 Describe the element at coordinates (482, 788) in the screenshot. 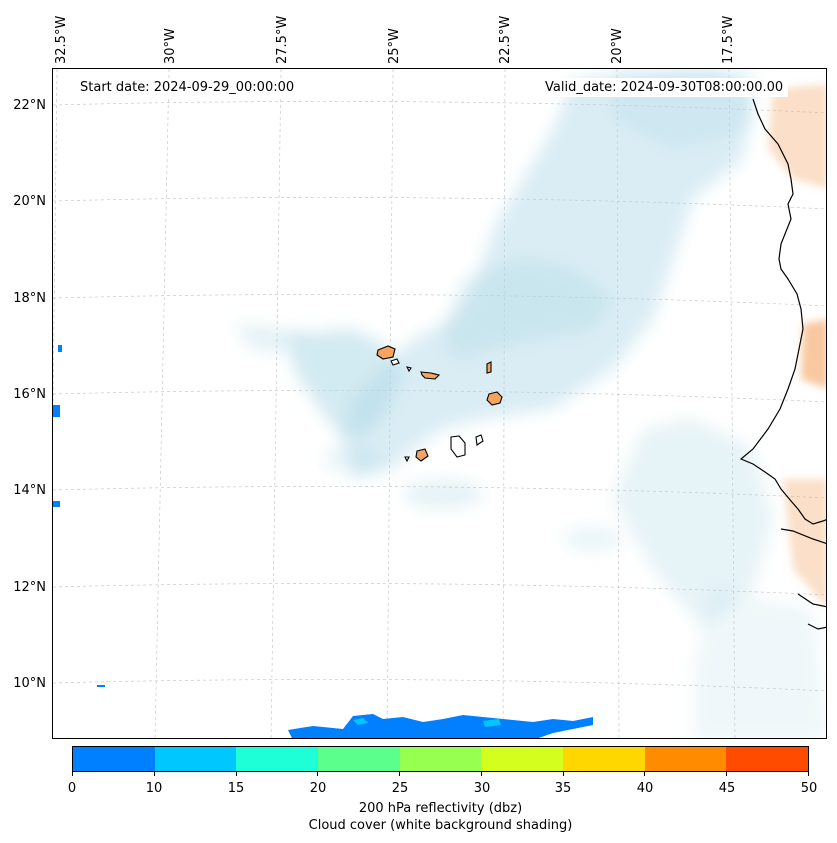

I see `colorbar-tick-label: 30` at that location.